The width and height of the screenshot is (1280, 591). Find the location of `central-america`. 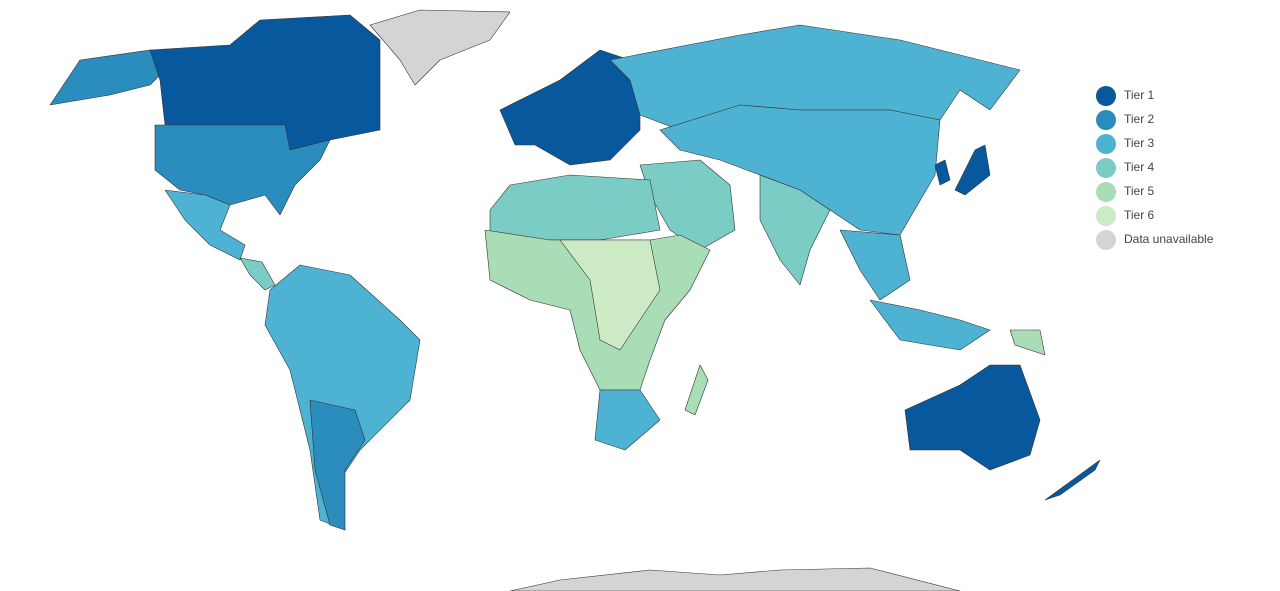

central-america is located at coordinates (257, 274).